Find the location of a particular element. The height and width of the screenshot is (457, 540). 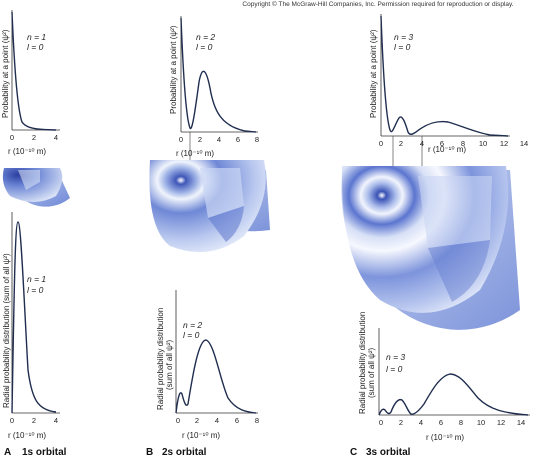

qn-1s-bottom-l: l = 0 is located at coordinates (35, 290).